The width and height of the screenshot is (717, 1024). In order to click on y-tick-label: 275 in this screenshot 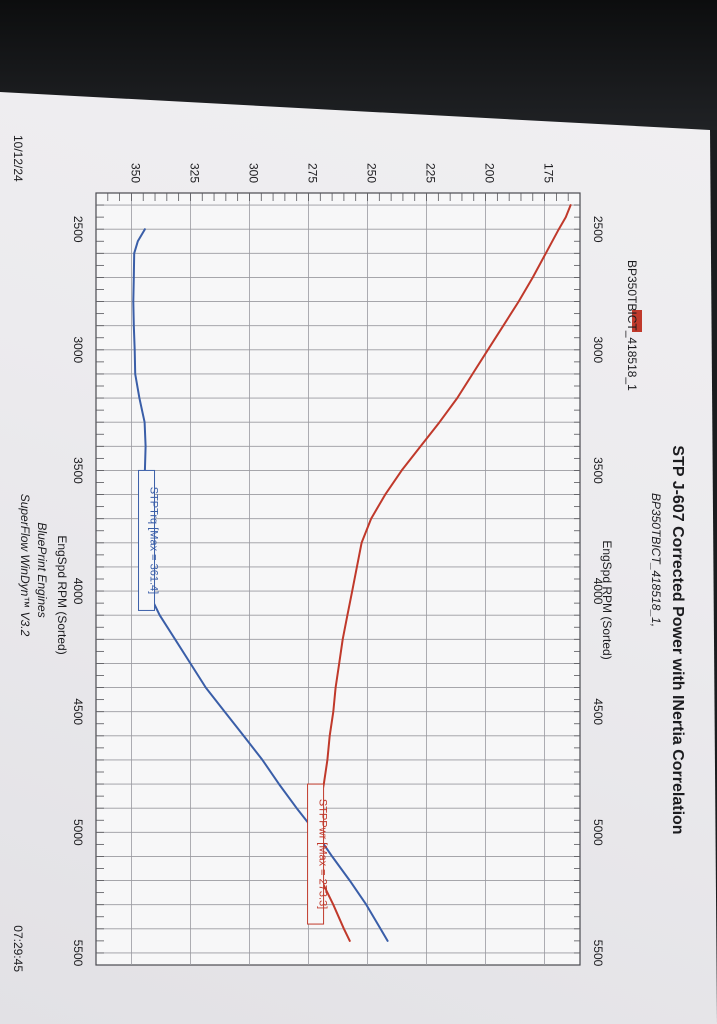, I will do `click(312, 173)`.